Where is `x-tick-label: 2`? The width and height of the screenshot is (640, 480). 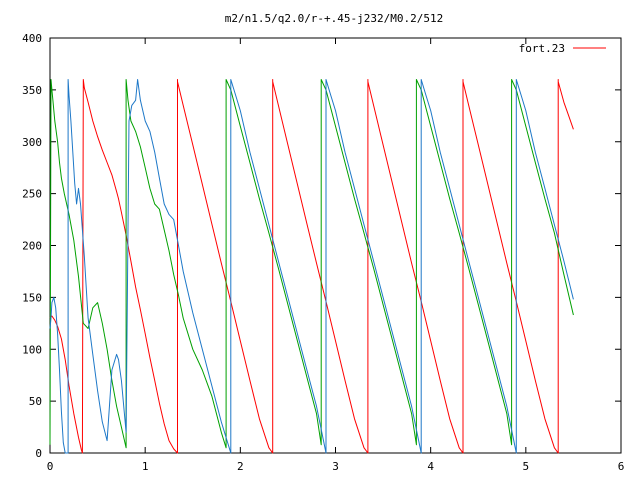
x-tick-label: 2 is located at coordinates (240, 466).